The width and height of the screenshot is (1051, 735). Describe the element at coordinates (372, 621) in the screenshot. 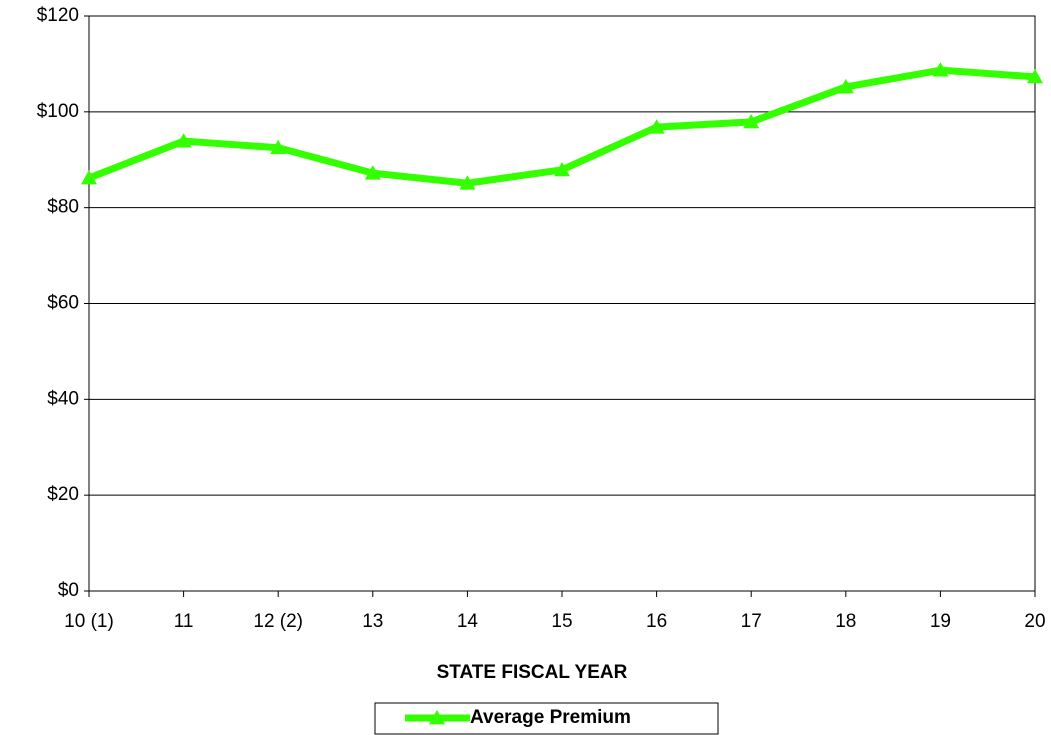

I see `x-tick-label: 13` at that location.